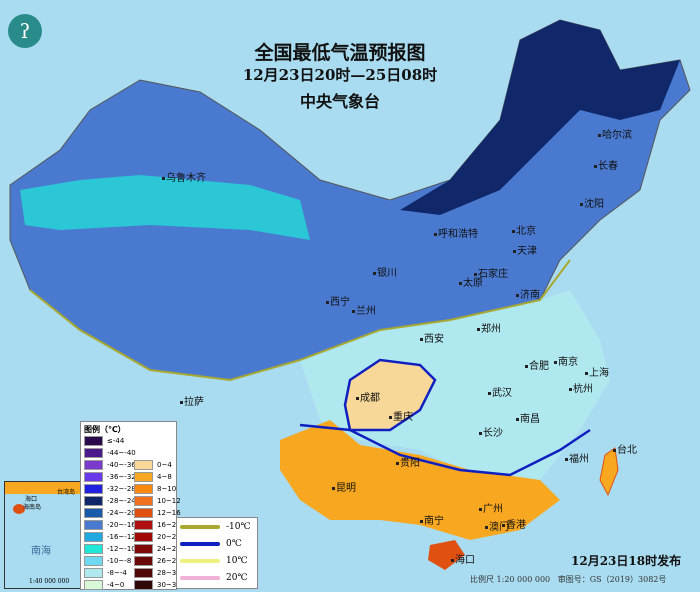 This screenshot has height=592, width=700. I want to click on city-label: 济南, so click(528, 293).